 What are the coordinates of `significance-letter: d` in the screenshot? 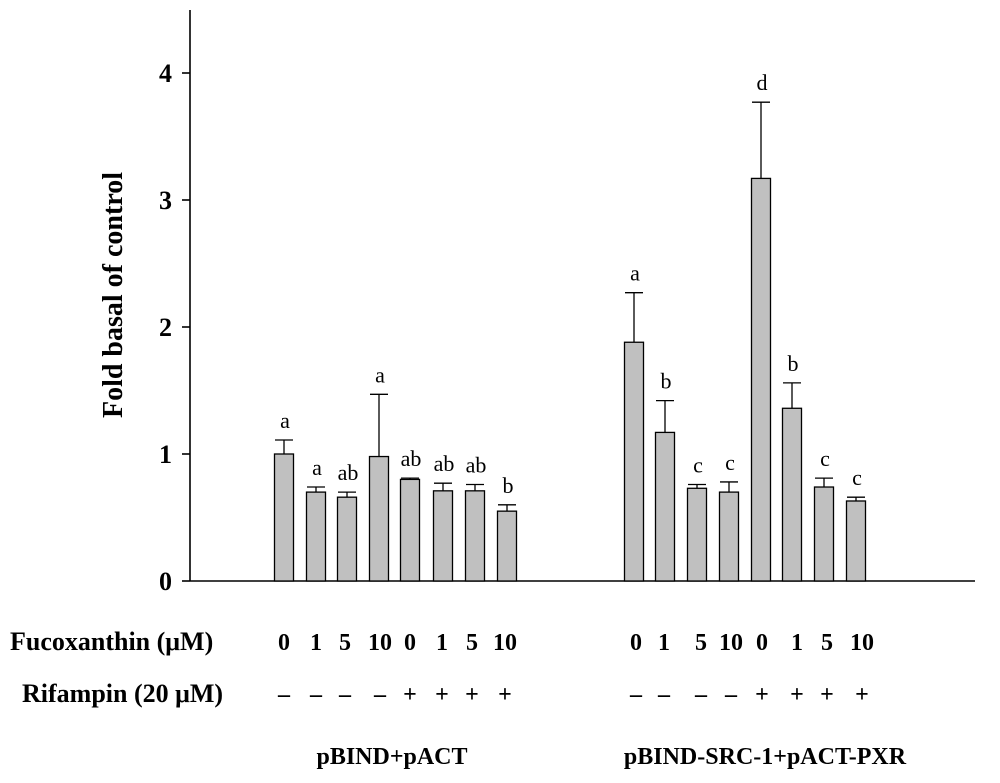 It's located at (762, 82).